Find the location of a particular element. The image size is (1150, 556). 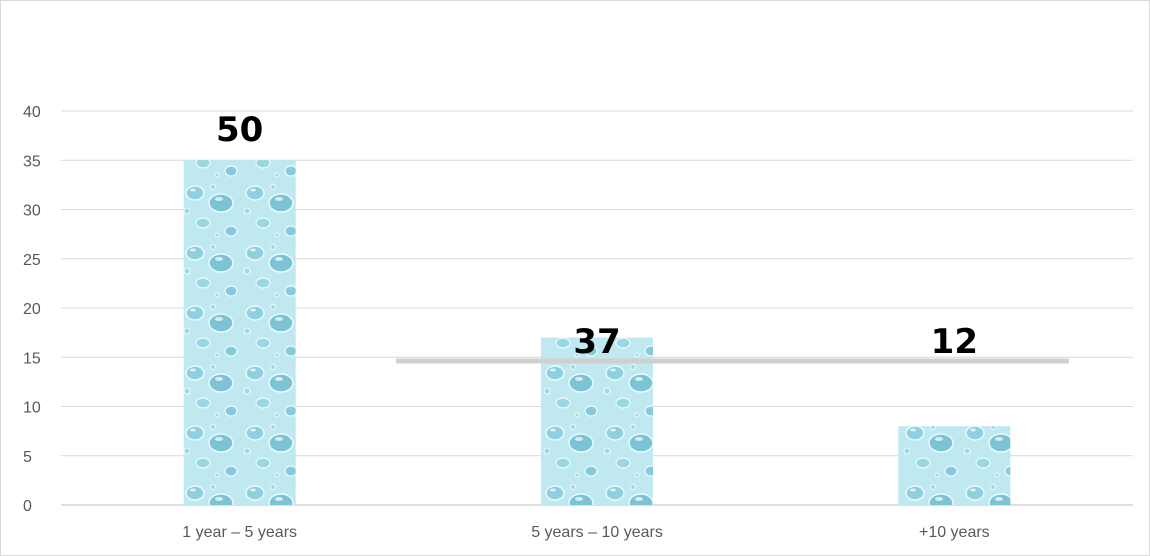

y-tick-label: 40 is located at coordinates (32, 112).